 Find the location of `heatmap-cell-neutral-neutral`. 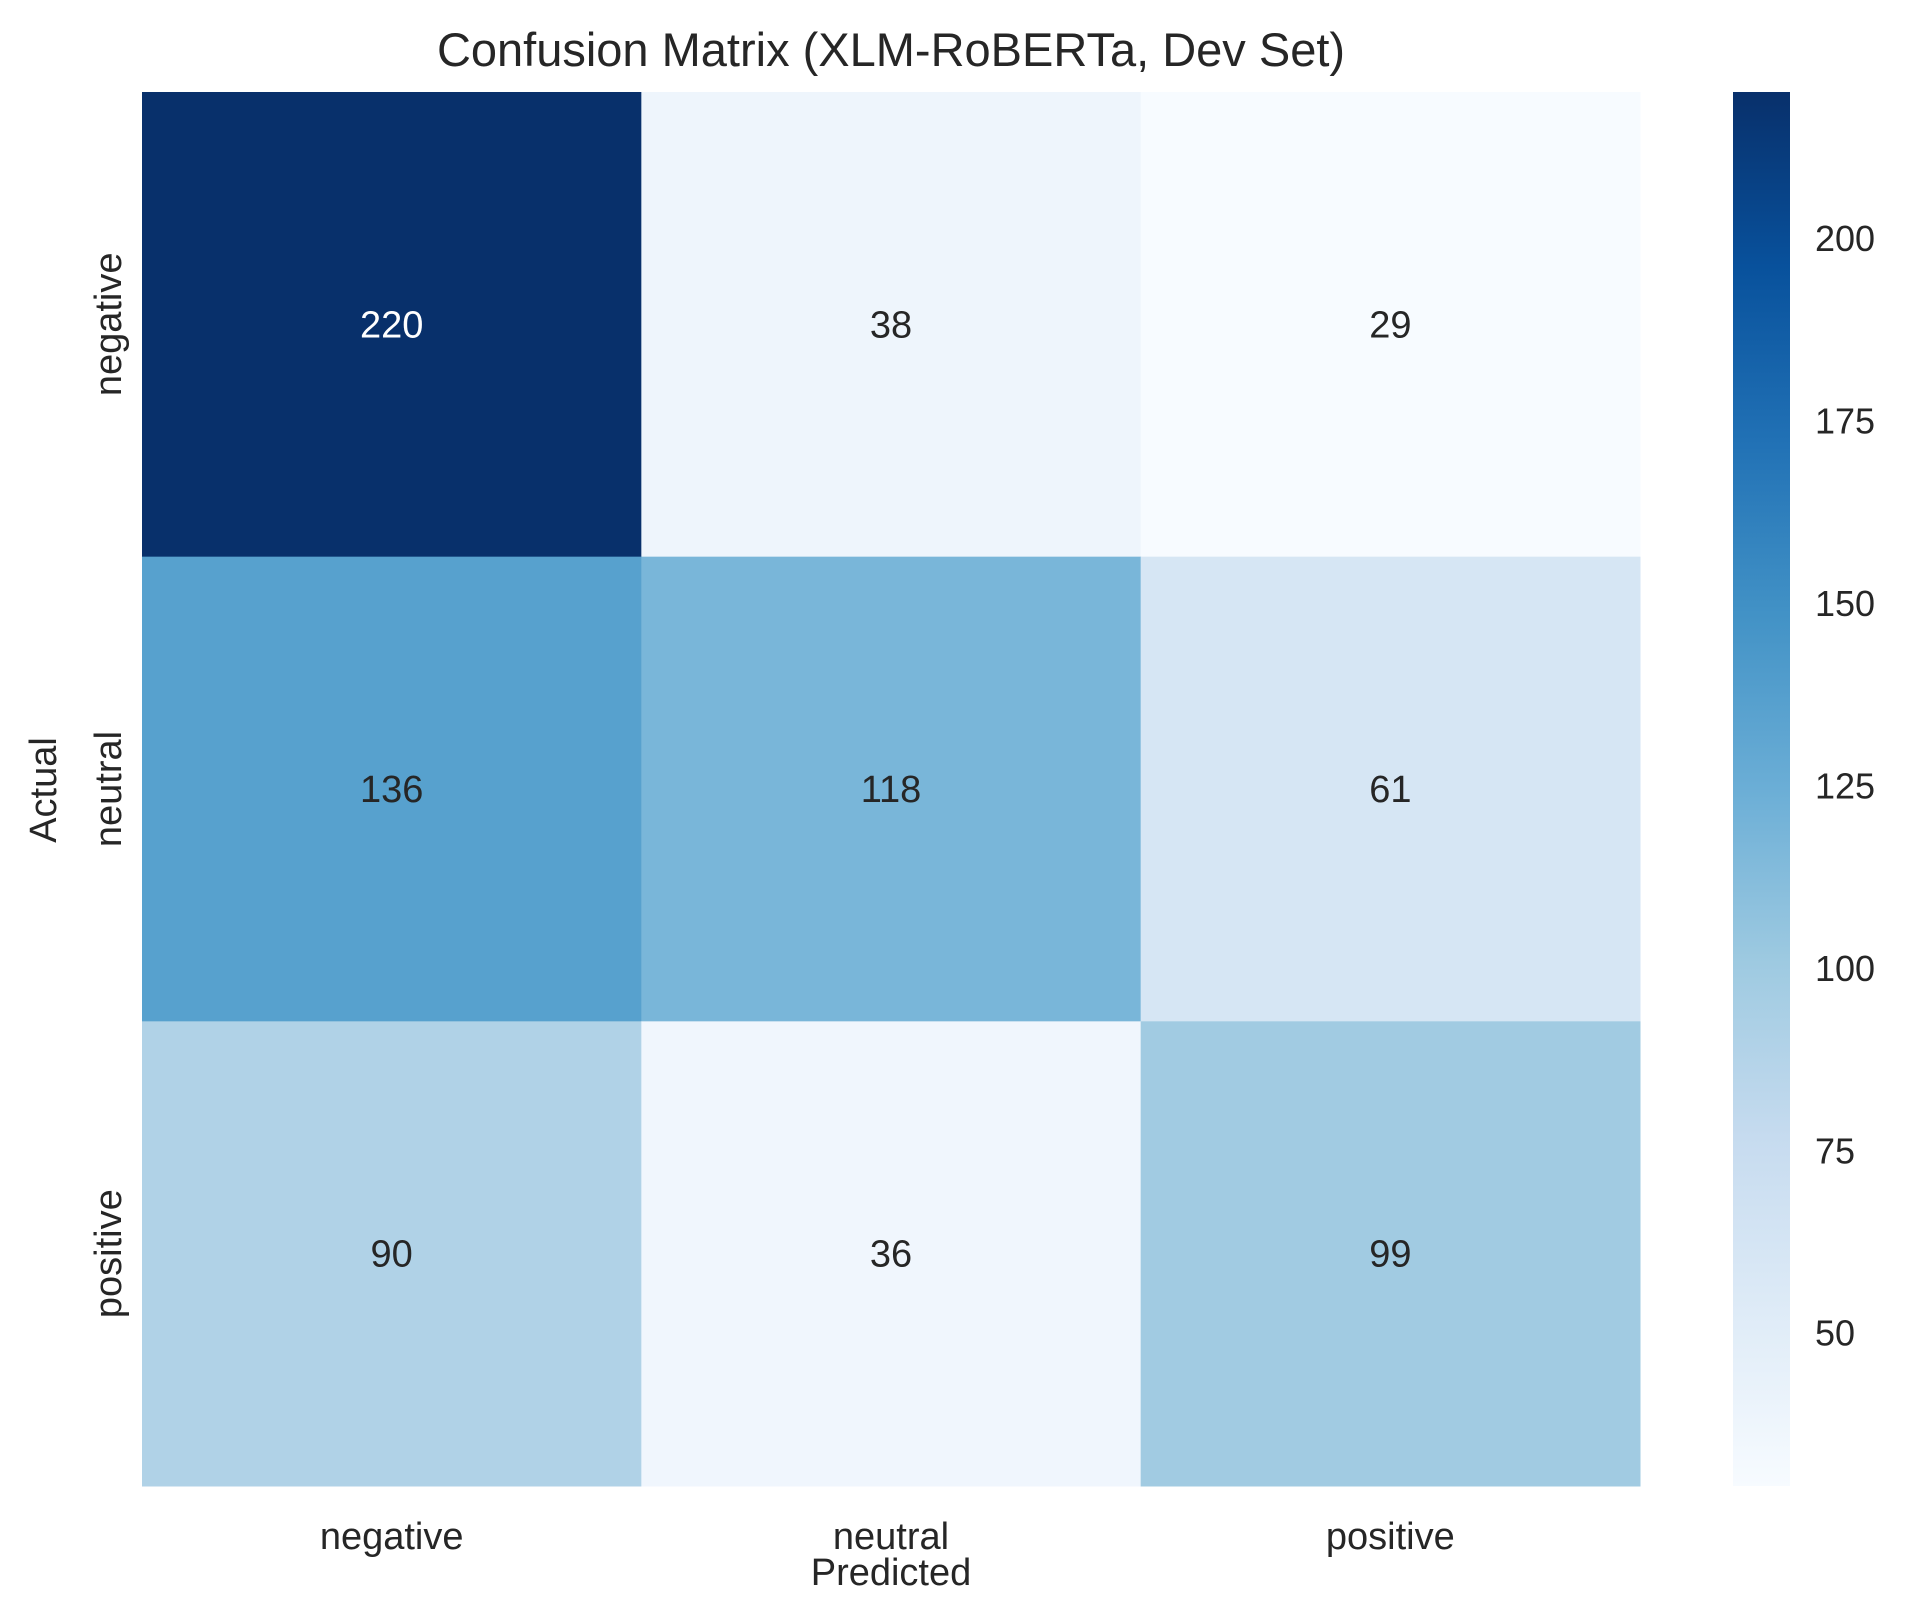

heatmap-cell-neutral-neutral is located at coordinates (891, 789).